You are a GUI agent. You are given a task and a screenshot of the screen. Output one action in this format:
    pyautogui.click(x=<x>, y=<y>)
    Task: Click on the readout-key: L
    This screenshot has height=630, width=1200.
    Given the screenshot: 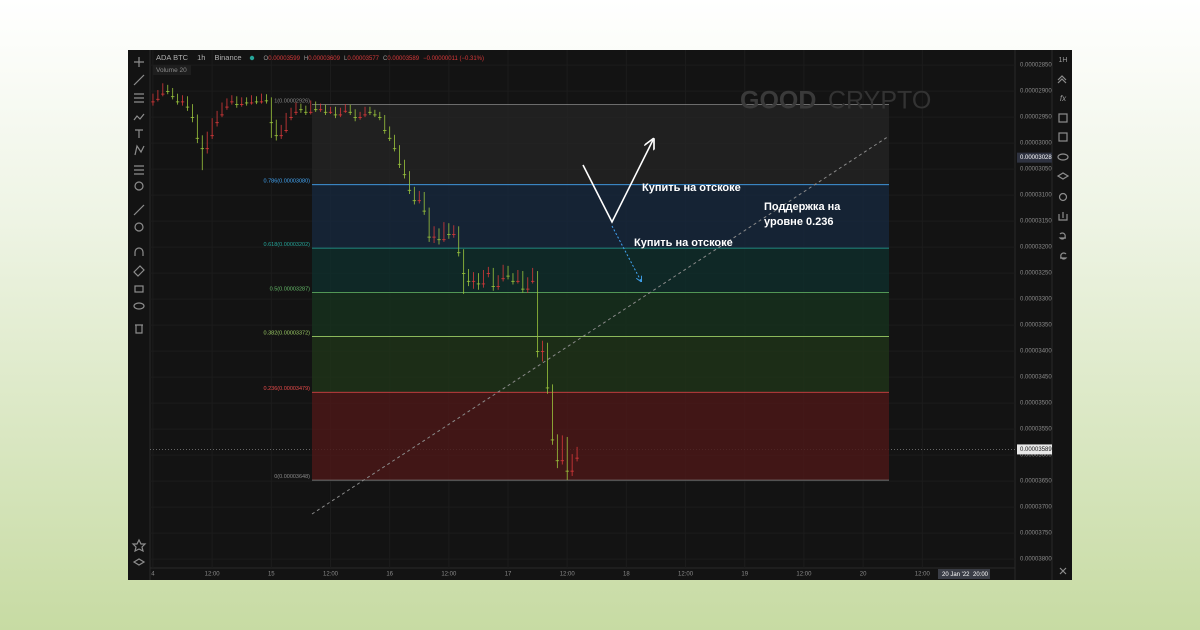 What is the action you would take?
    pyautogui.click(x=346, y=59)
    